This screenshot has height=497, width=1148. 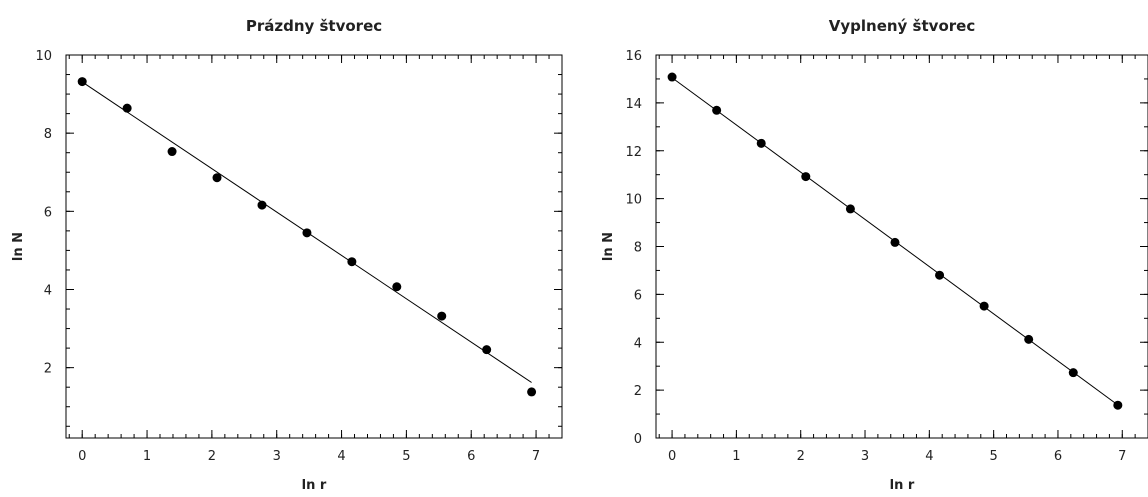 What do you see at coordinates (638, 439) in the screenshot?
I see `y-tick-label: 0` at bounding box center [638, 439].